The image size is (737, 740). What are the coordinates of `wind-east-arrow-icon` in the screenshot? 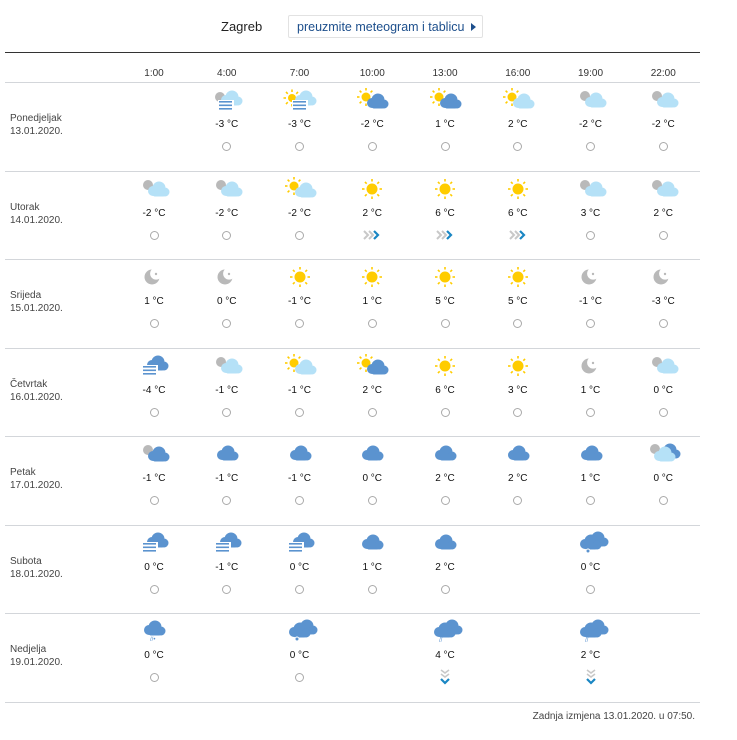 It's located at (517, 234).